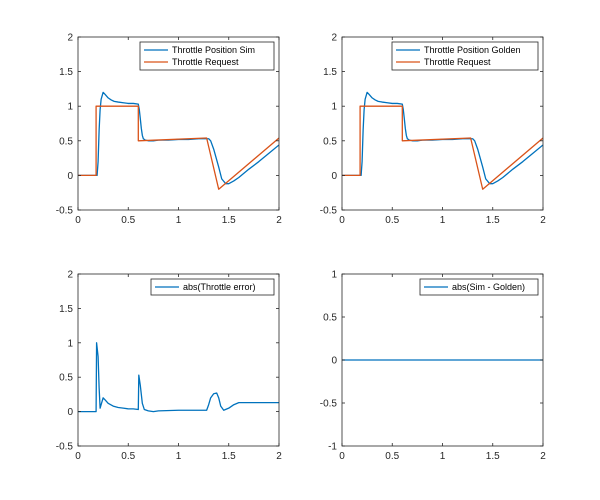  I want to click on plot-area, so click(178, 360).